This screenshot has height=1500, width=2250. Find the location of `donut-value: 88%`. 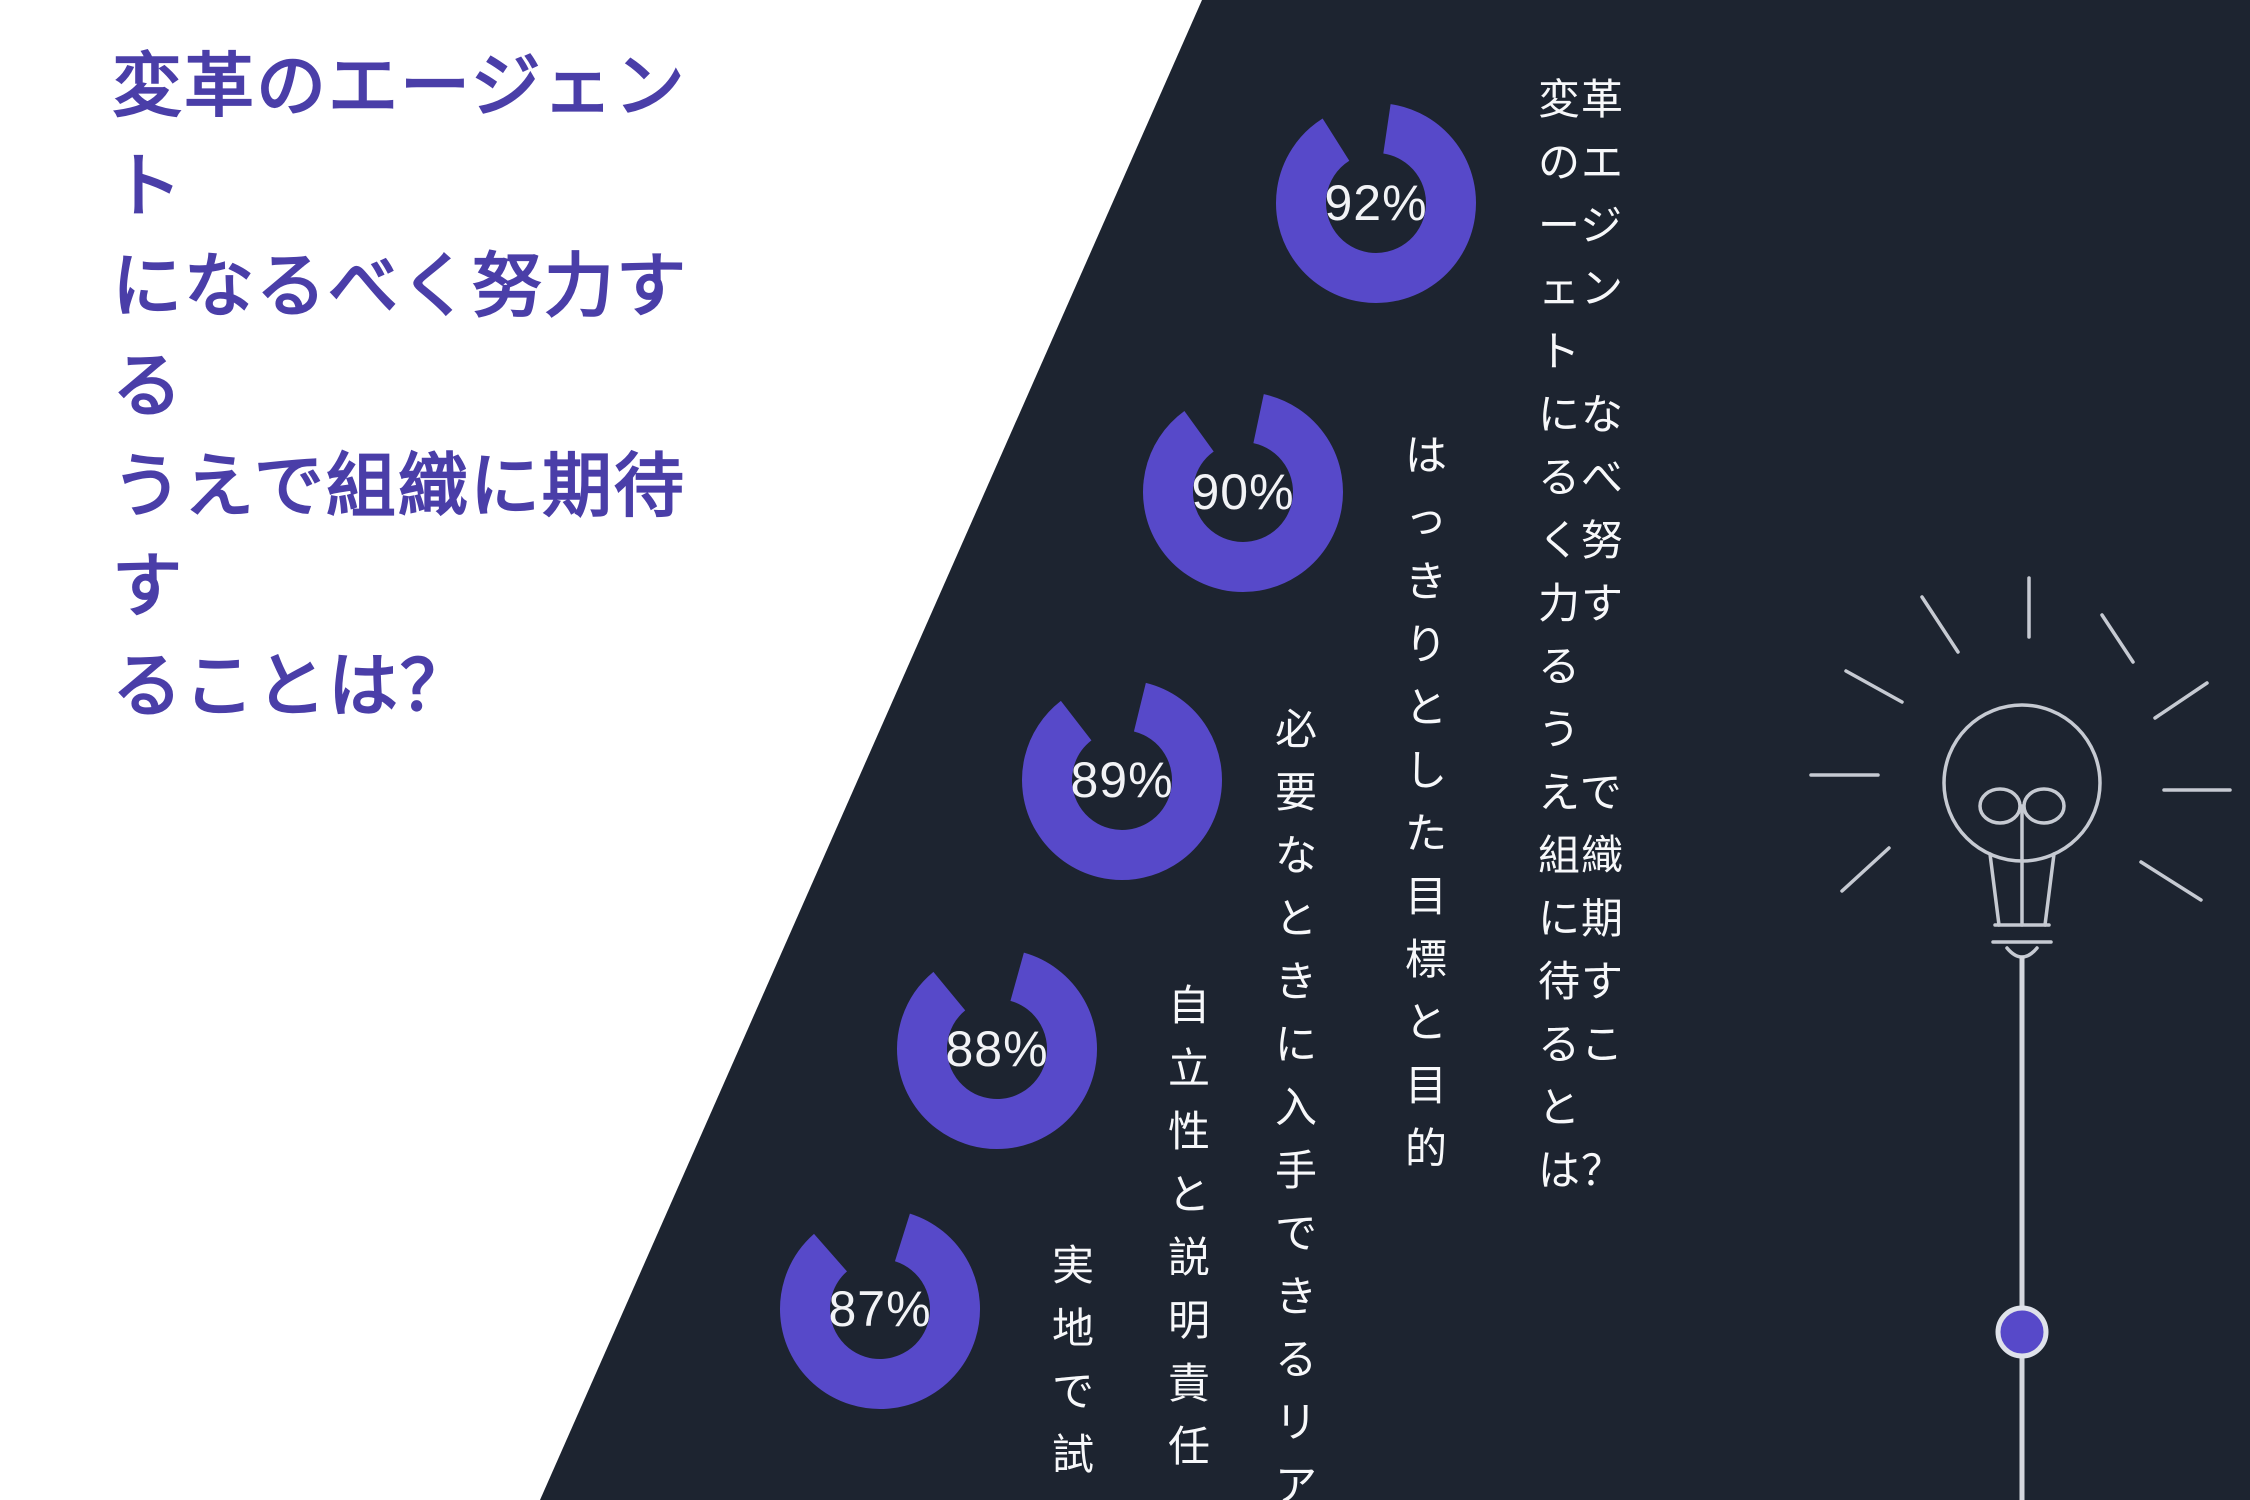

donut-value: 88% is located at coordinates (997, 1049).